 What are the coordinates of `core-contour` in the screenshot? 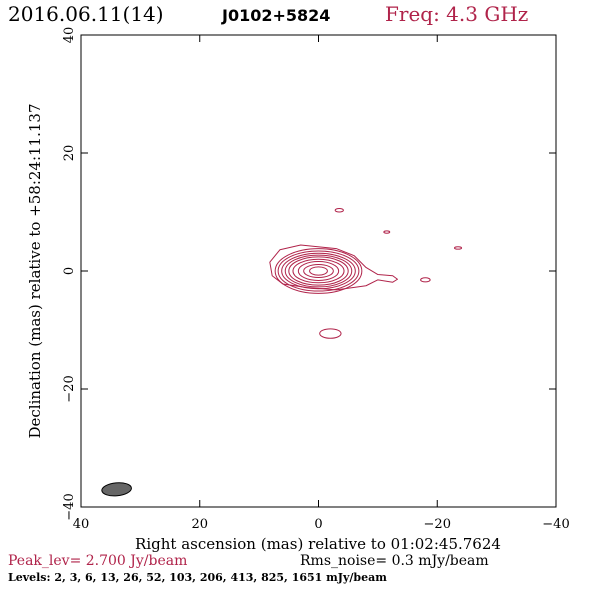 It's located at (318, 271).